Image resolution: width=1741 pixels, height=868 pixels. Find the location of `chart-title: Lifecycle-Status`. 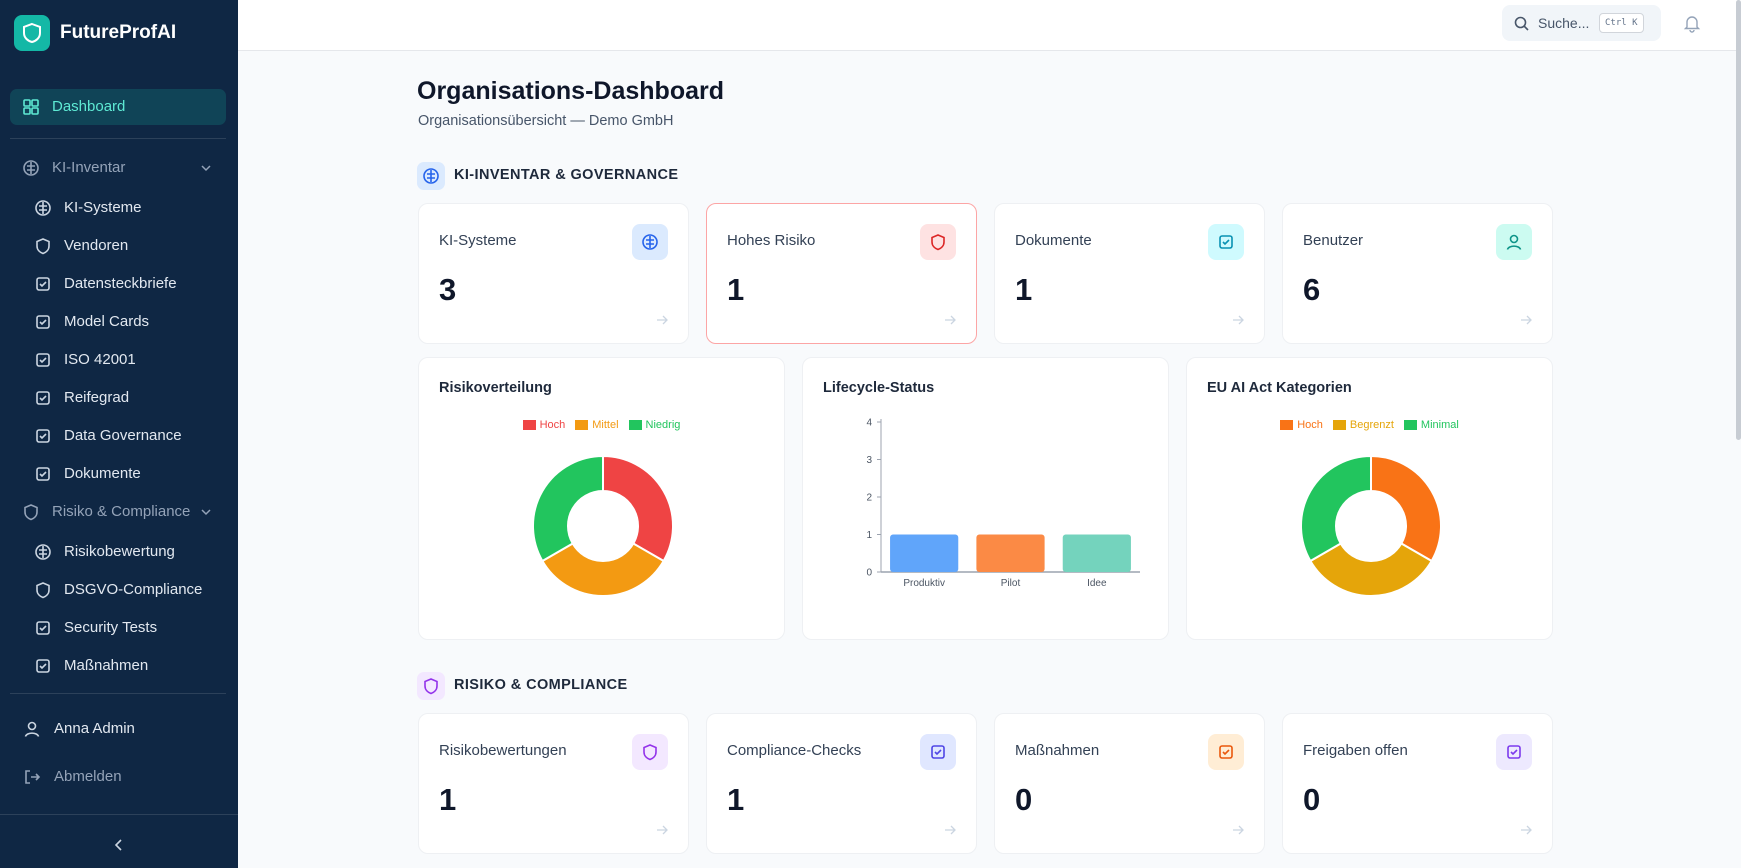

chart-title: Lifecycle-Status is located at coordinates (879, 388).